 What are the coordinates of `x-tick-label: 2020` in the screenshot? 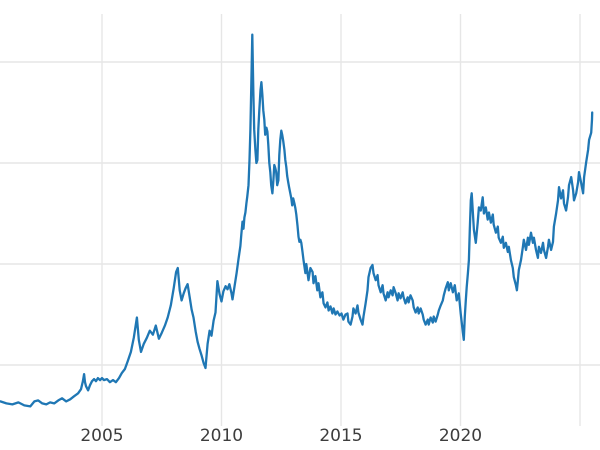 It's located at (460, 436).